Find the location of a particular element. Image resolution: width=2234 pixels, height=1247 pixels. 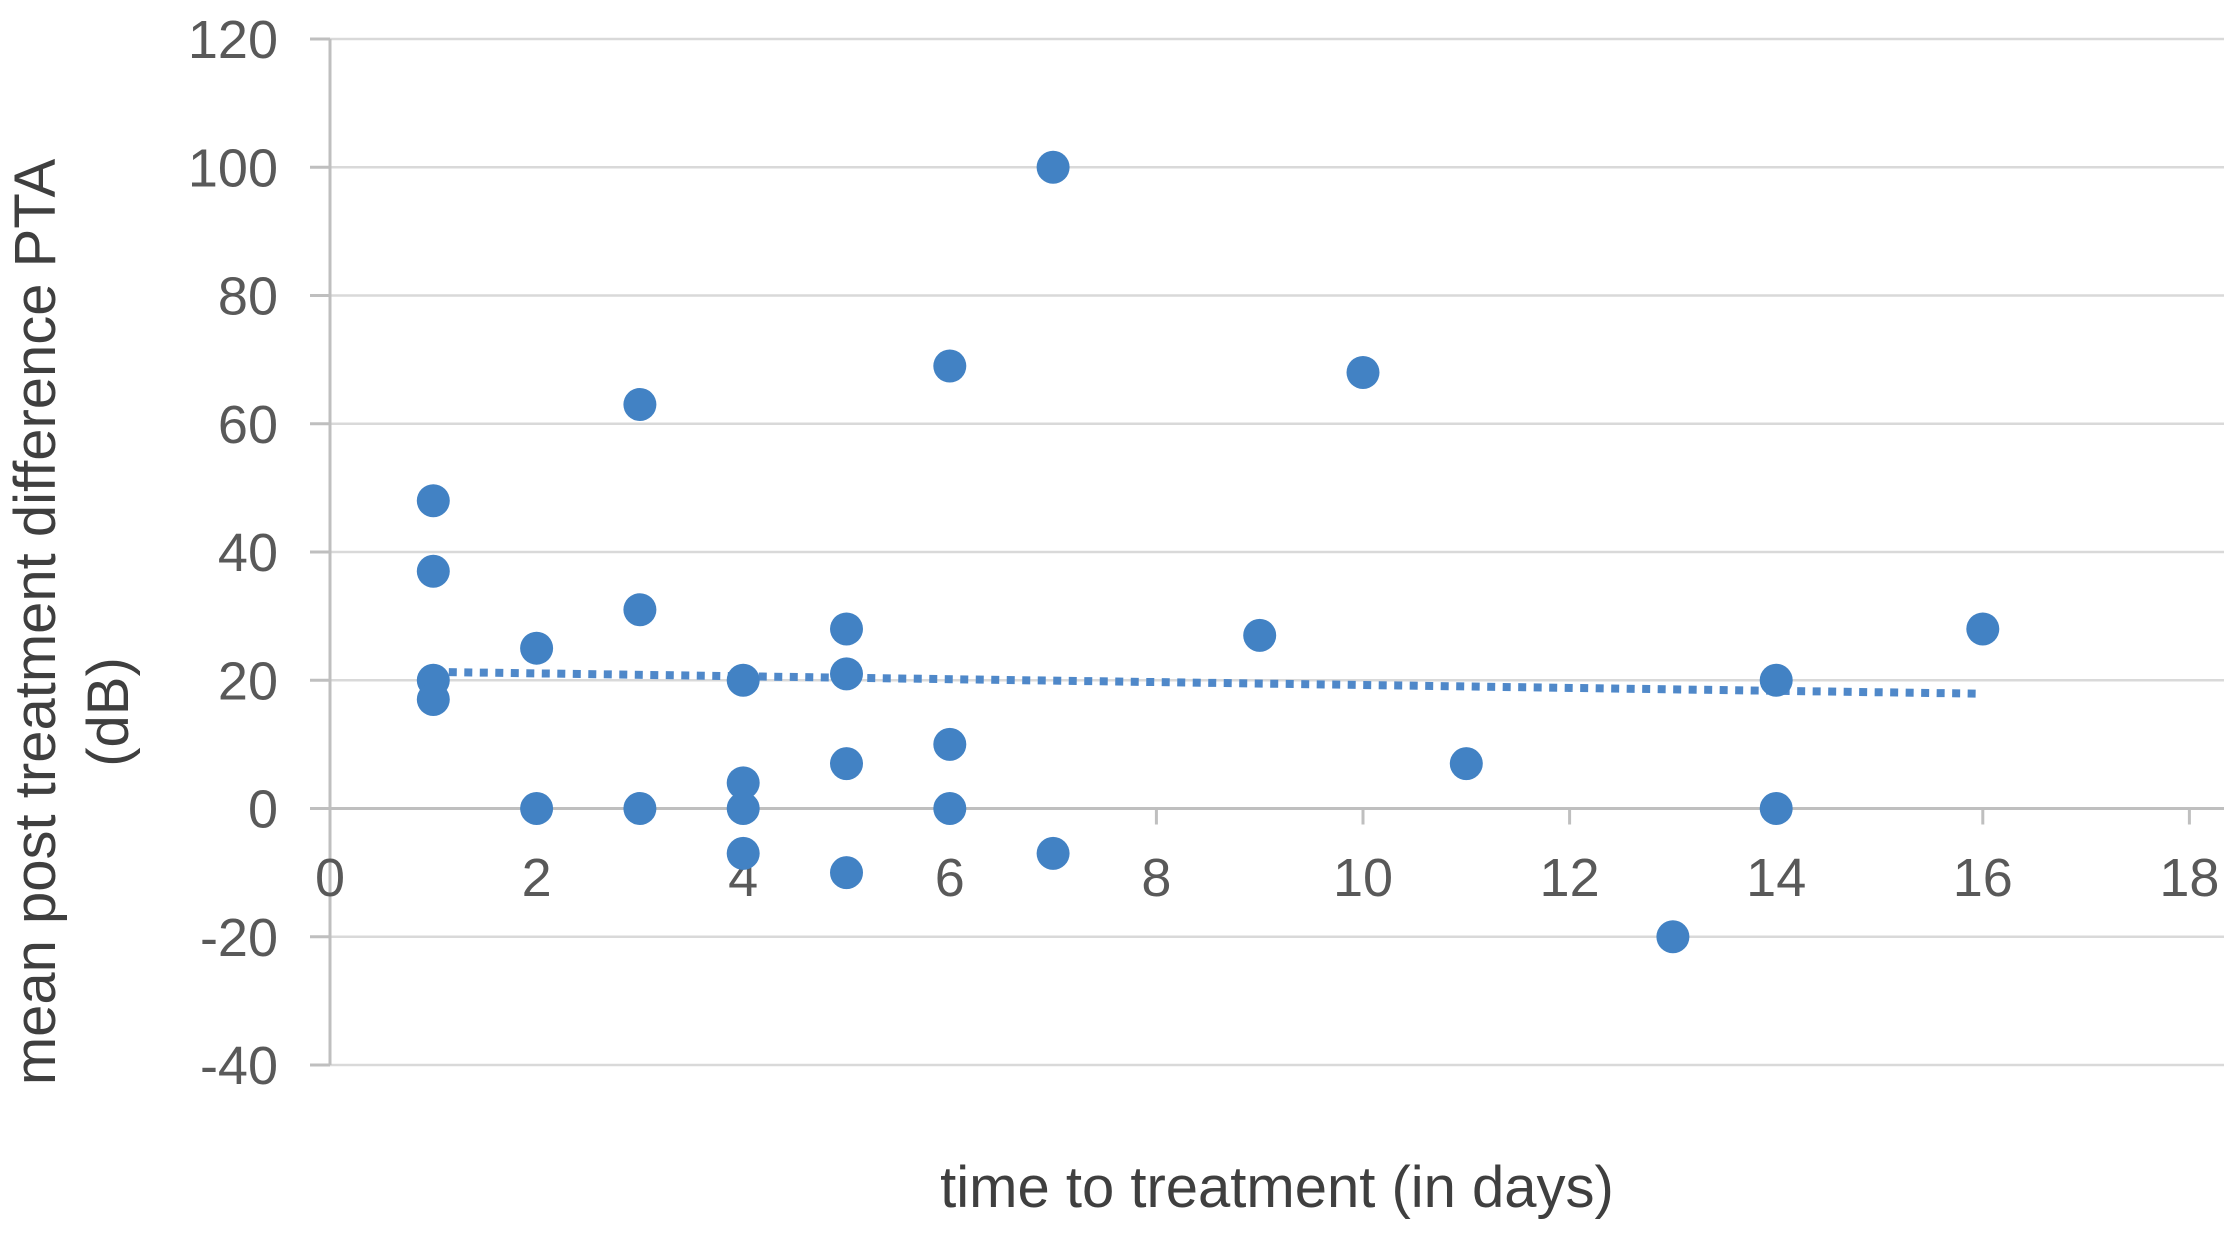

x-tick-label: 10 is located at coordinates (1363, 878).